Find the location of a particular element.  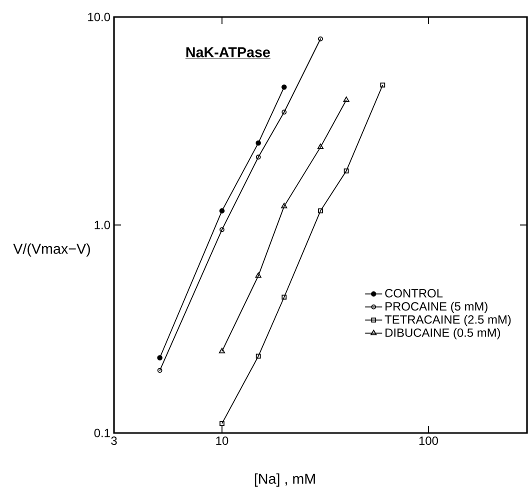

legend-label: DIBUCAINE (0.5 mM) is located at coordinates (443, 334).